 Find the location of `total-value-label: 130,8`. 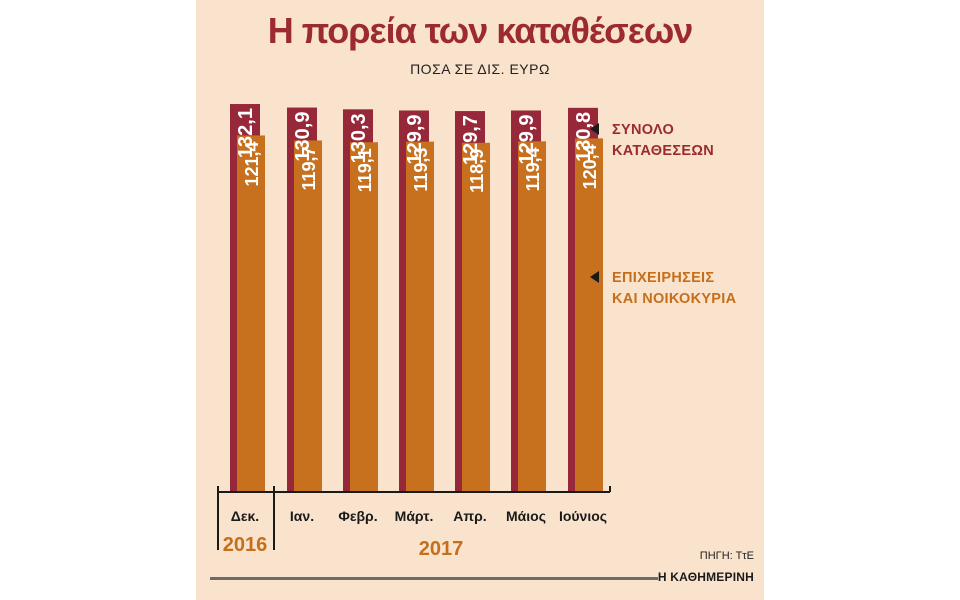

total-value-label: 130,8 is located at coordinates (584, 137).